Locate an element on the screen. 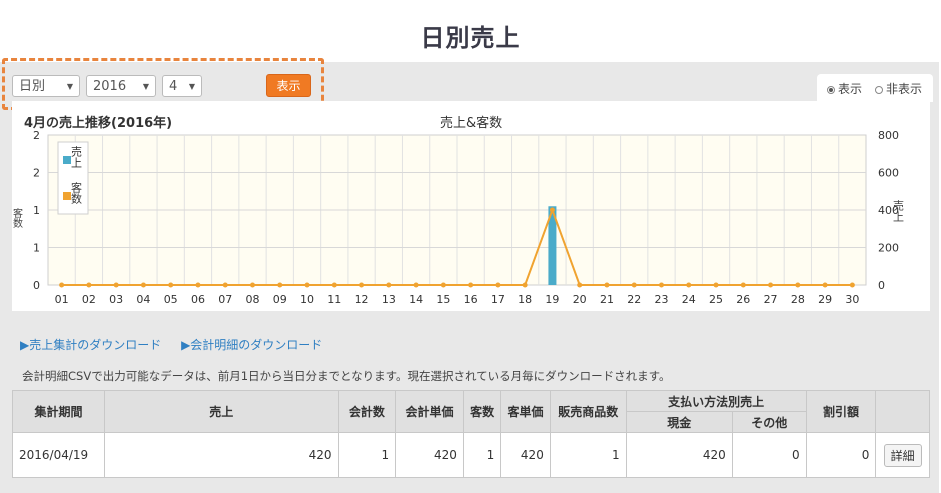  x-tick-label: 20 is located at coordinates (580, 299).